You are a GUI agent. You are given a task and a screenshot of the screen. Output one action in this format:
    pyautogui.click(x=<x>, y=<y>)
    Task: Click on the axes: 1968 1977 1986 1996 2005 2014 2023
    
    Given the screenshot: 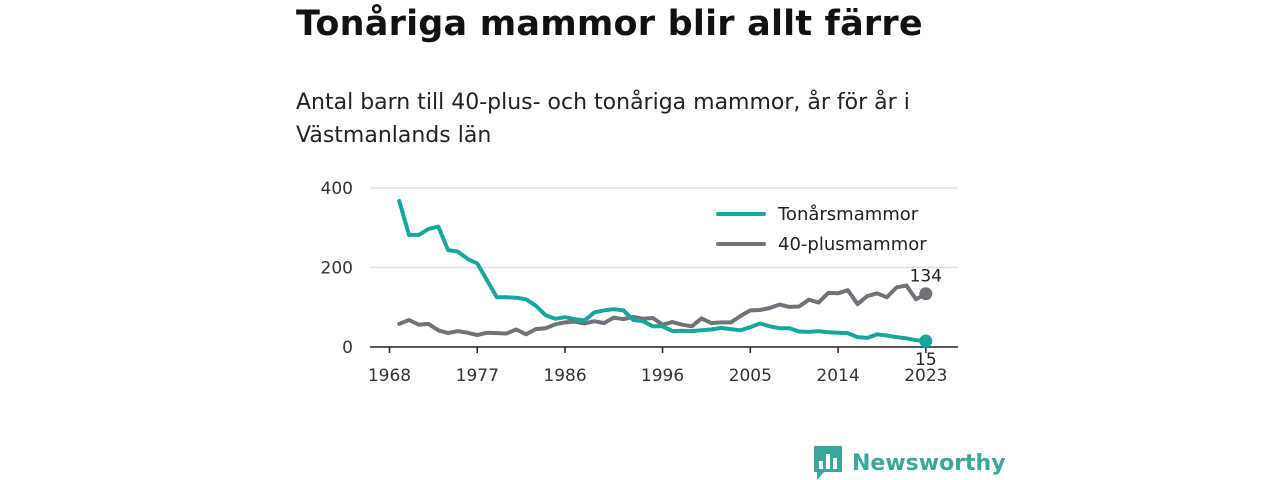 What is the action you would take?
    pyautogui.click(x=663, y=366)
    